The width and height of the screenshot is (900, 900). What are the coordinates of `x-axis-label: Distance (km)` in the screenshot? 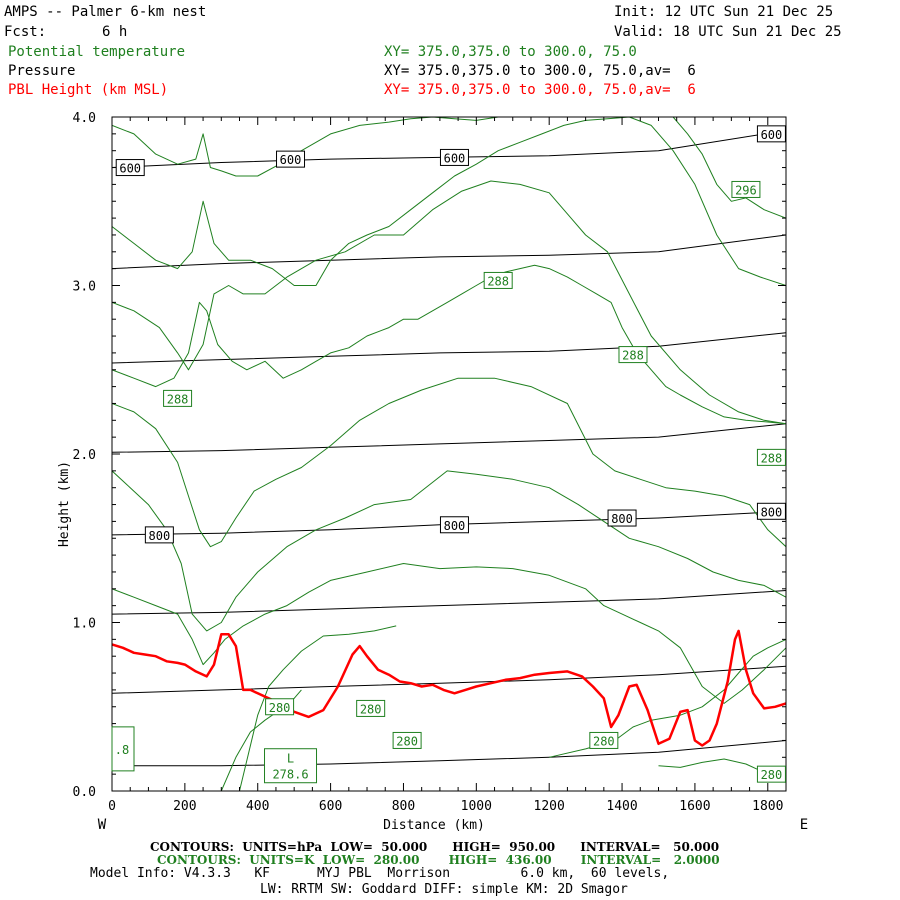 It's located at (434, 825).